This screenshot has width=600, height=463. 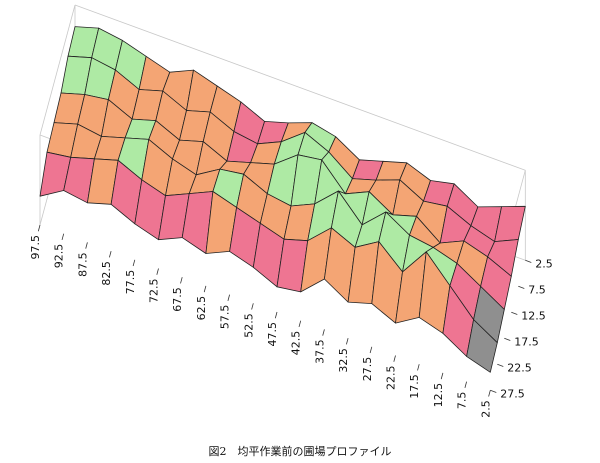 I want to click on box-edge, so click(x=57, y=70).